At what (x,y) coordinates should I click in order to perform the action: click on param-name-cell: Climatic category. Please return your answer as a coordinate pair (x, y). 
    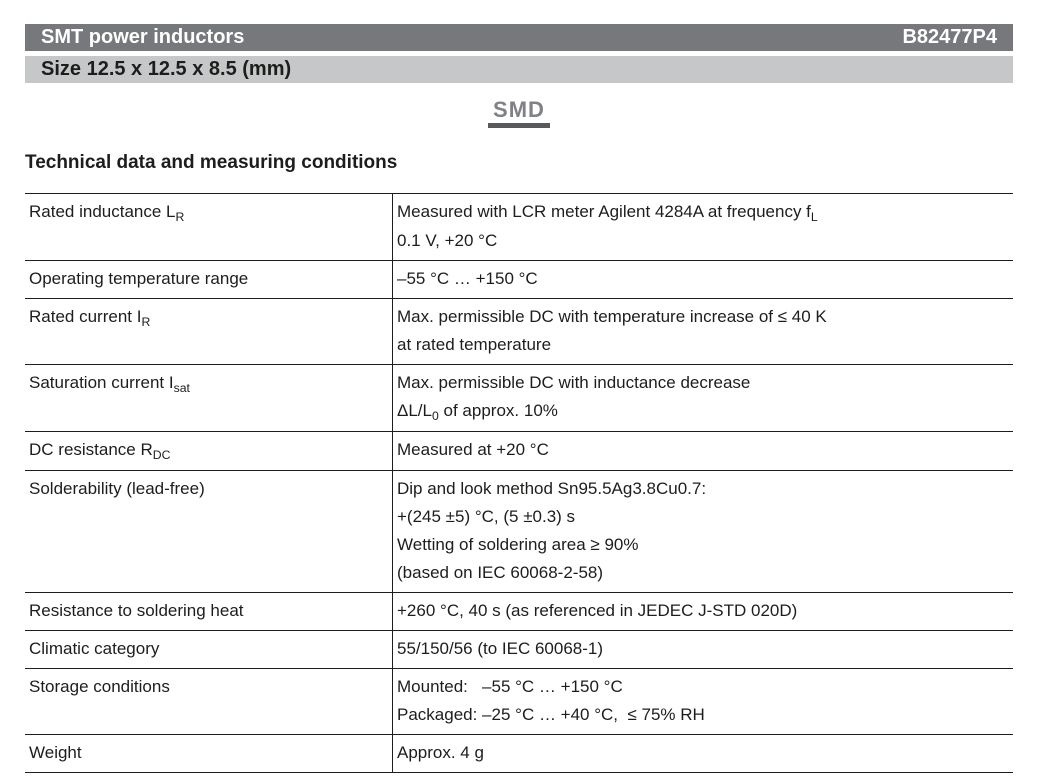
    Looking at the image, I should click on (209, 649).